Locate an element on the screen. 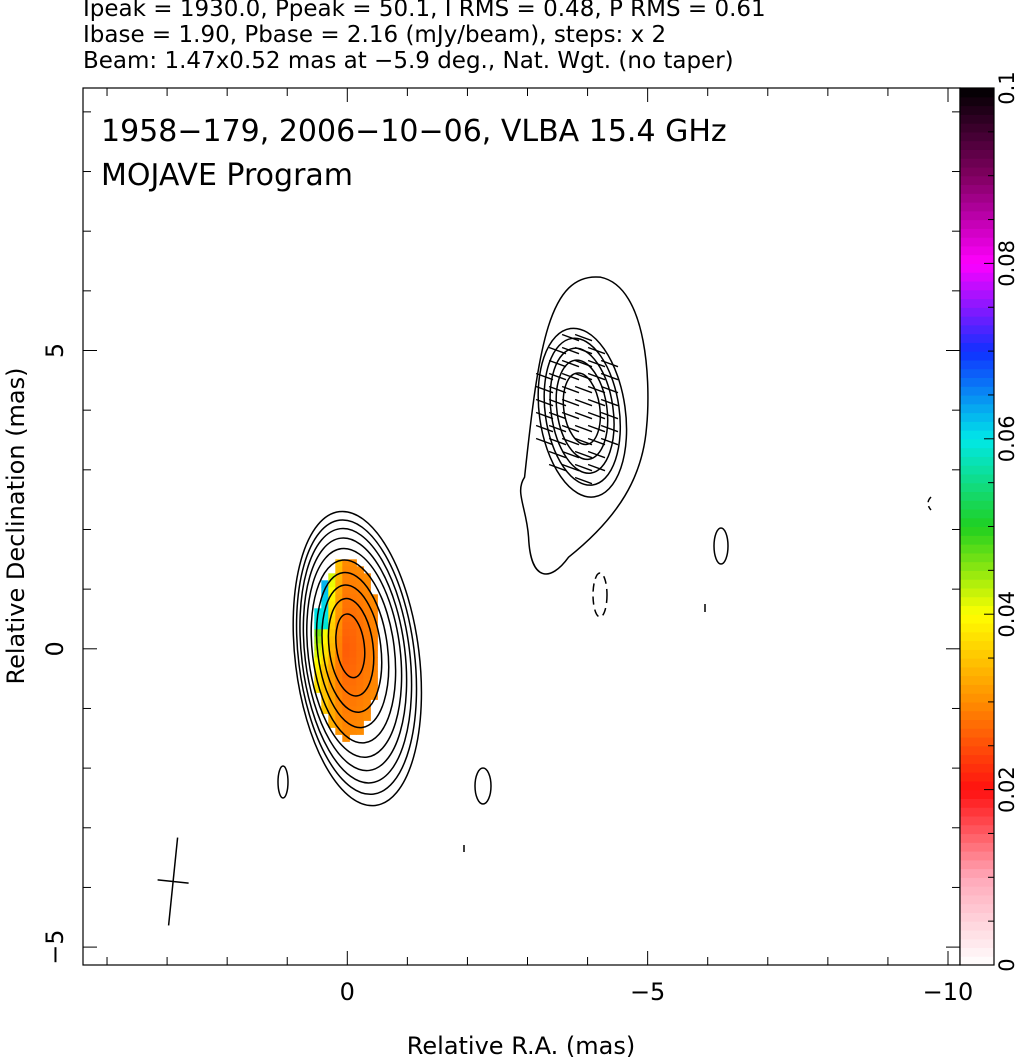 The image size is (1022, 1060). beam-cross is located at coordinates (173, 881).